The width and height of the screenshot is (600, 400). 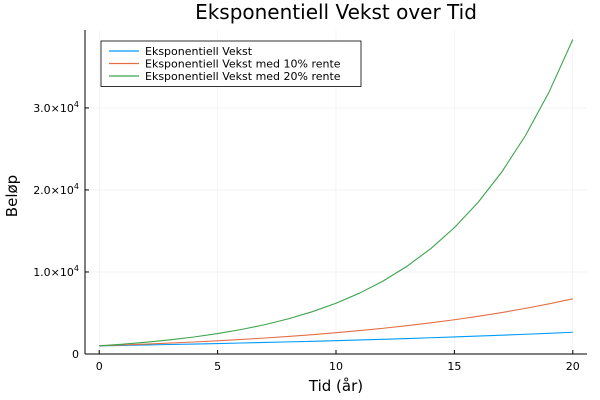 I want to click on x-tick-label: 5, so click(x=217, y=366).